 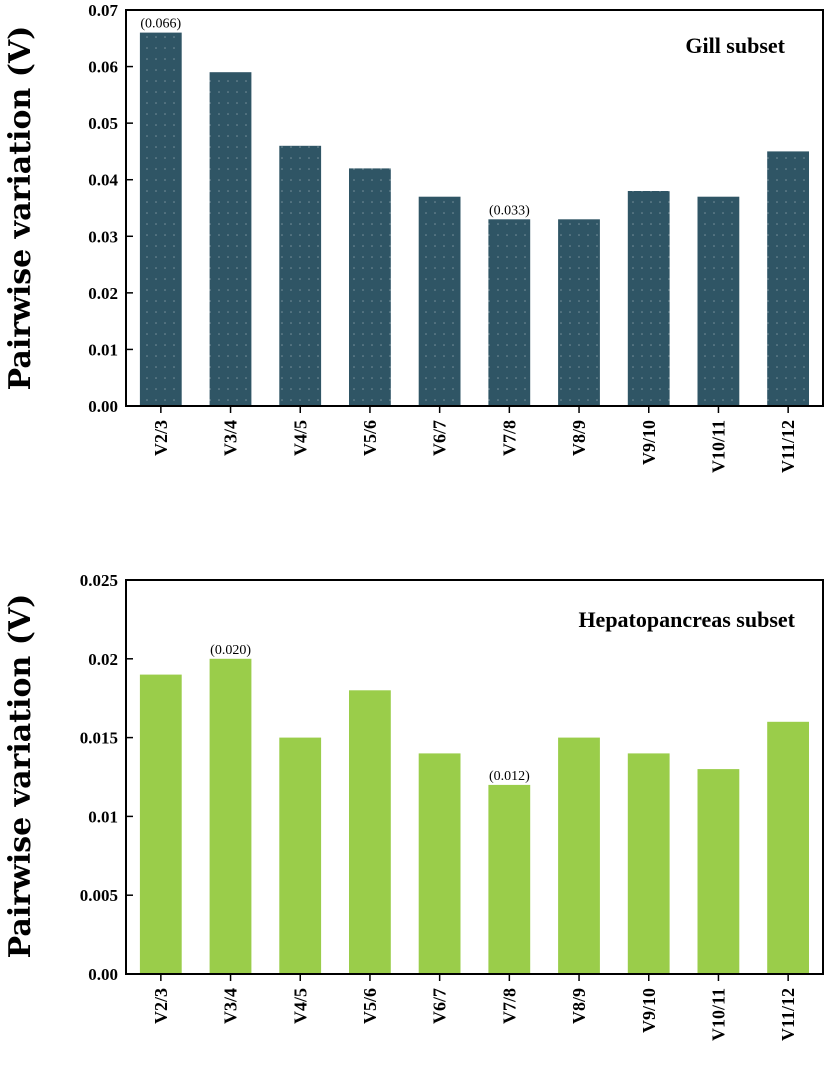 I want to click on gill-x-tick-label: V7/8, so click(x=509, y=438).